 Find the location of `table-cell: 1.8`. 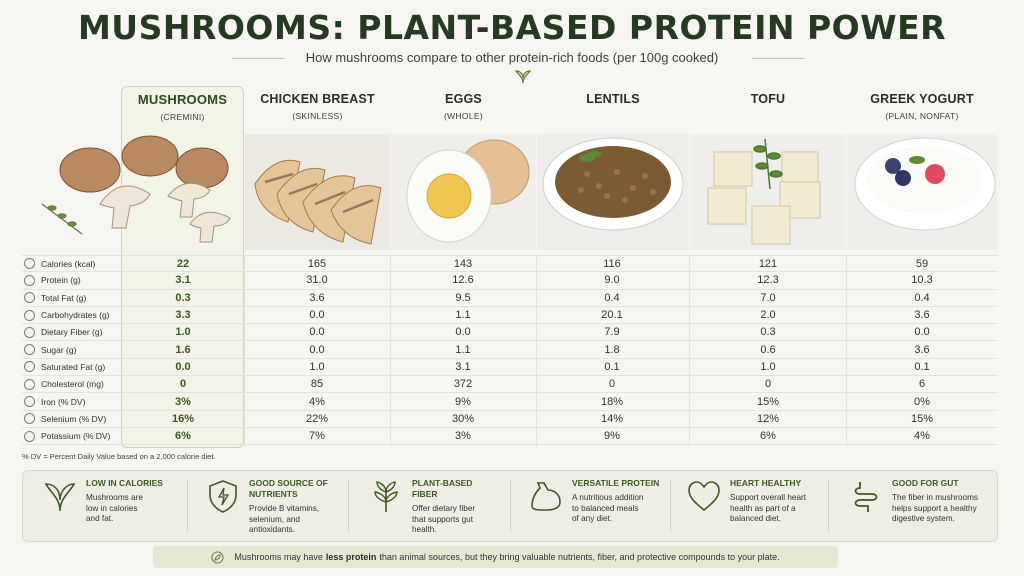

table-cell: 1.8 is located at coordinates (612, 349).